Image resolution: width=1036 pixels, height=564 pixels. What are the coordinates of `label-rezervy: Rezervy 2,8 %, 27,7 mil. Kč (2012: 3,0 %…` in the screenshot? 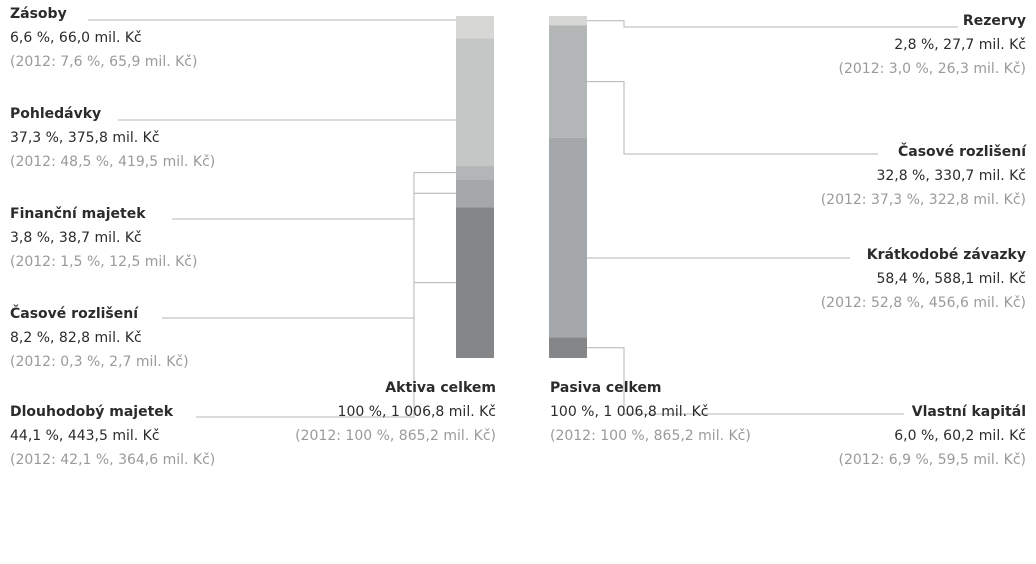 It's located at (861, 45).